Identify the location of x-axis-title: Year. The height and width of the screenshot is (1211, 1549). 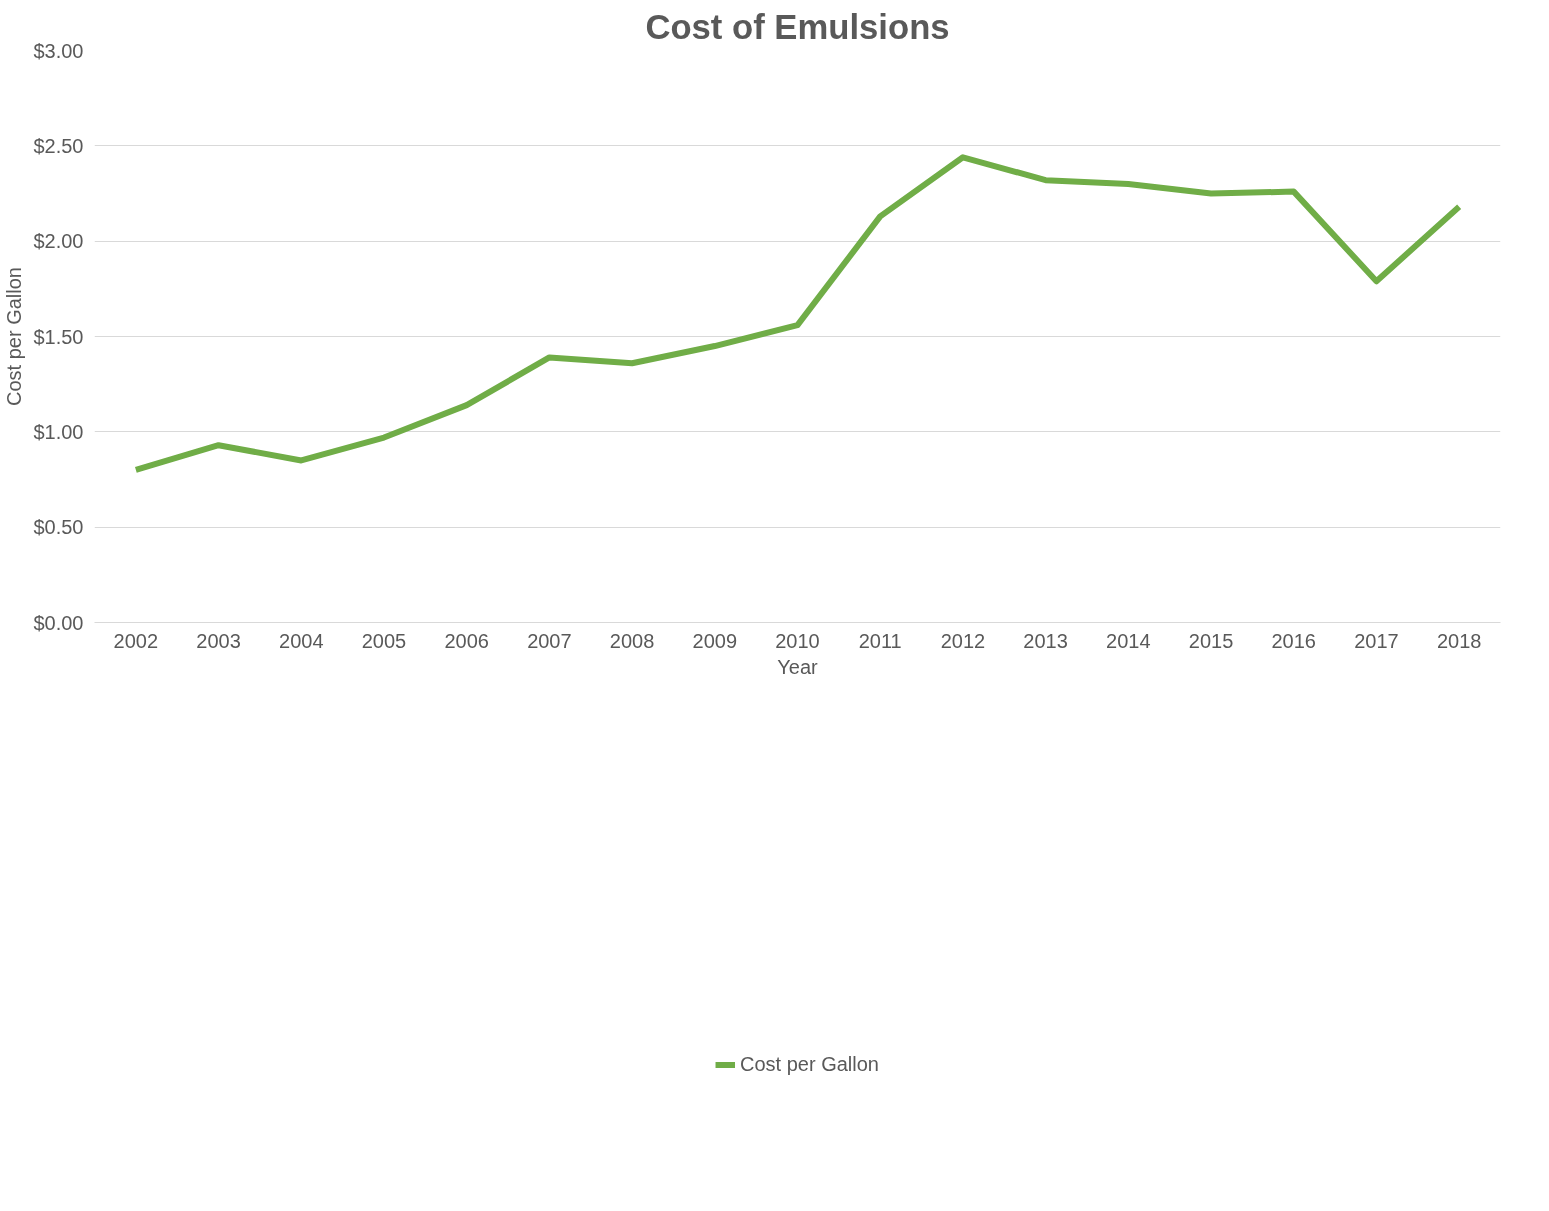
(798, 666).